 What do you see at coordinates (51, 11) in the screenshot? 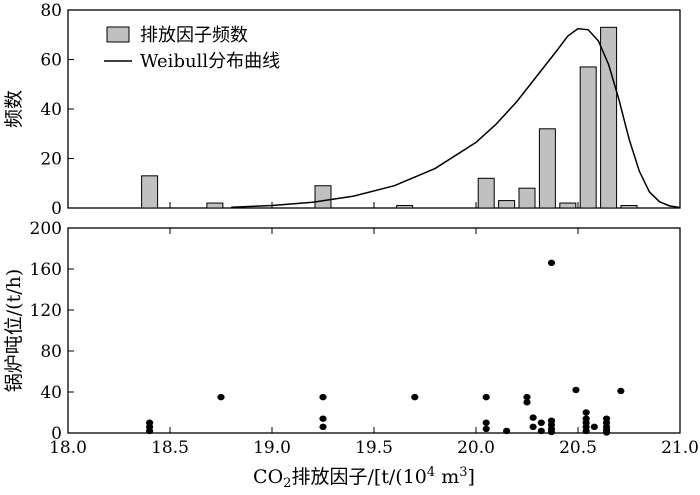
I see `top-ytick-label: 80` at bounding box center [51, 11].